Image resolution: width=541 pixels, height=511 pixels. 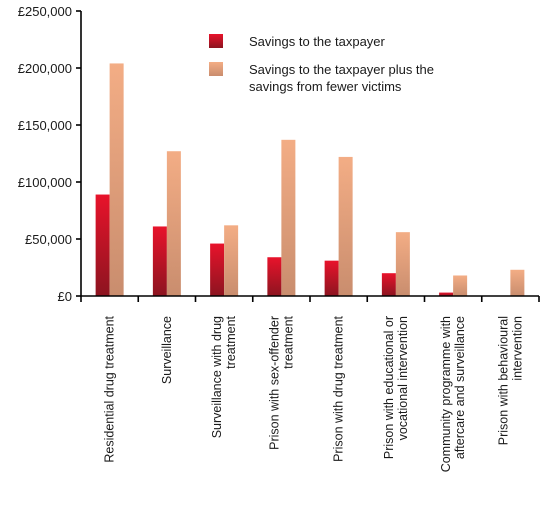 What do you see at coordinates (45, 68) in the screenshot?
I see `y-tick-label: £200,000` at bounding box center [45, 68].